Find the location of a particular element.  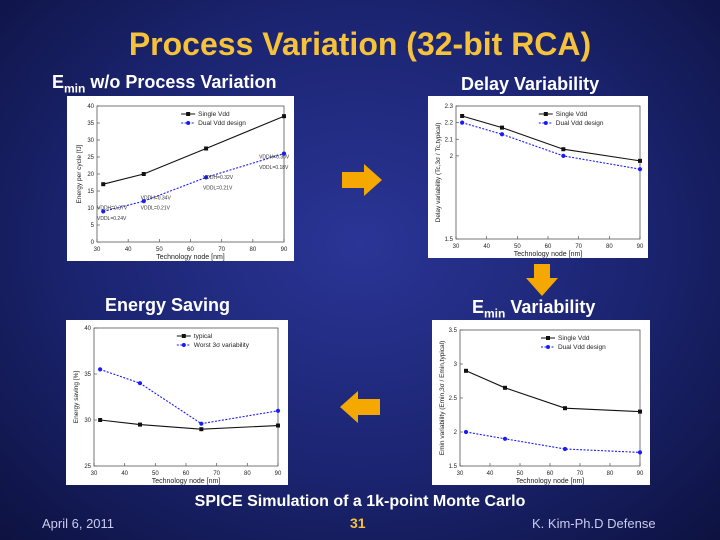

y-axis-label: Energy saving [%] is located at coordinates (76, 397).